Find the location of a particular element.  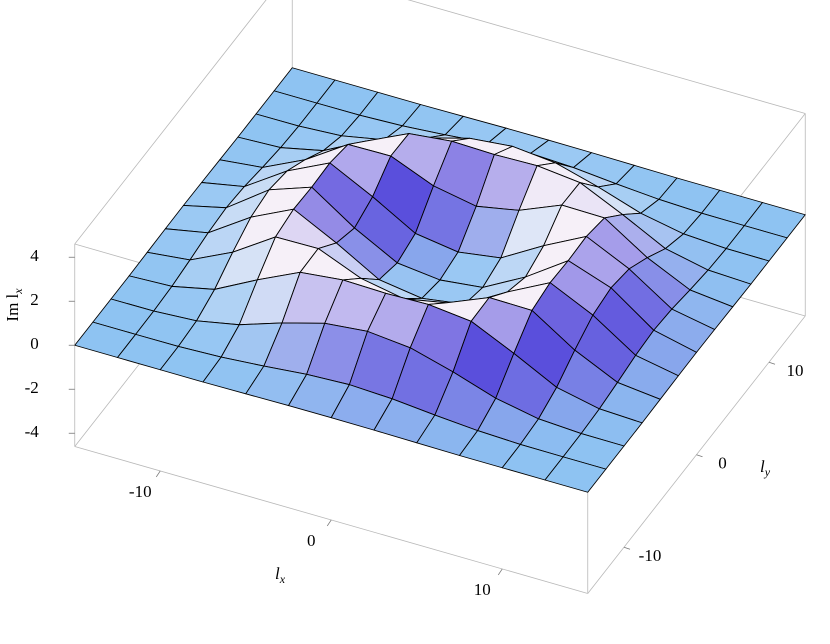

x-label-sub: x is located at coordinates (282, 579).